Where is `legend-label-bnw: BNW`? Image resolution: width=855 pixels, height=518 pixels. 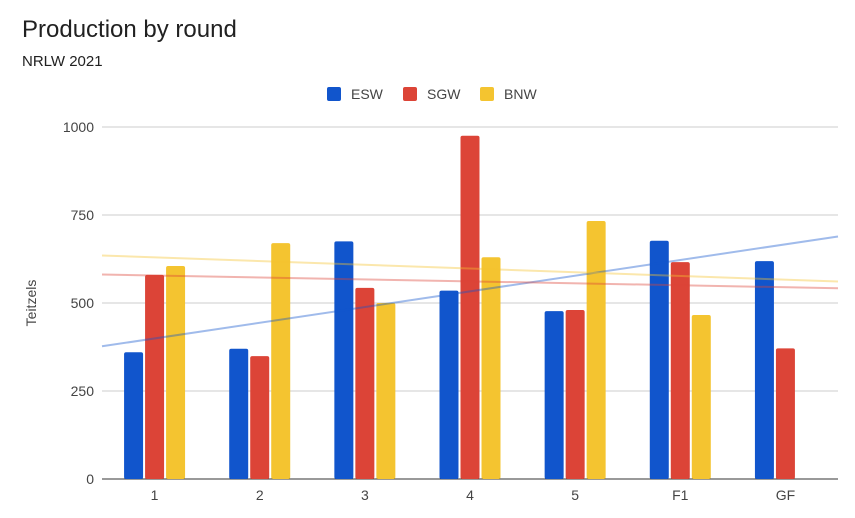
legend-label-bnw: BNW is located at coordinates (520, 94).